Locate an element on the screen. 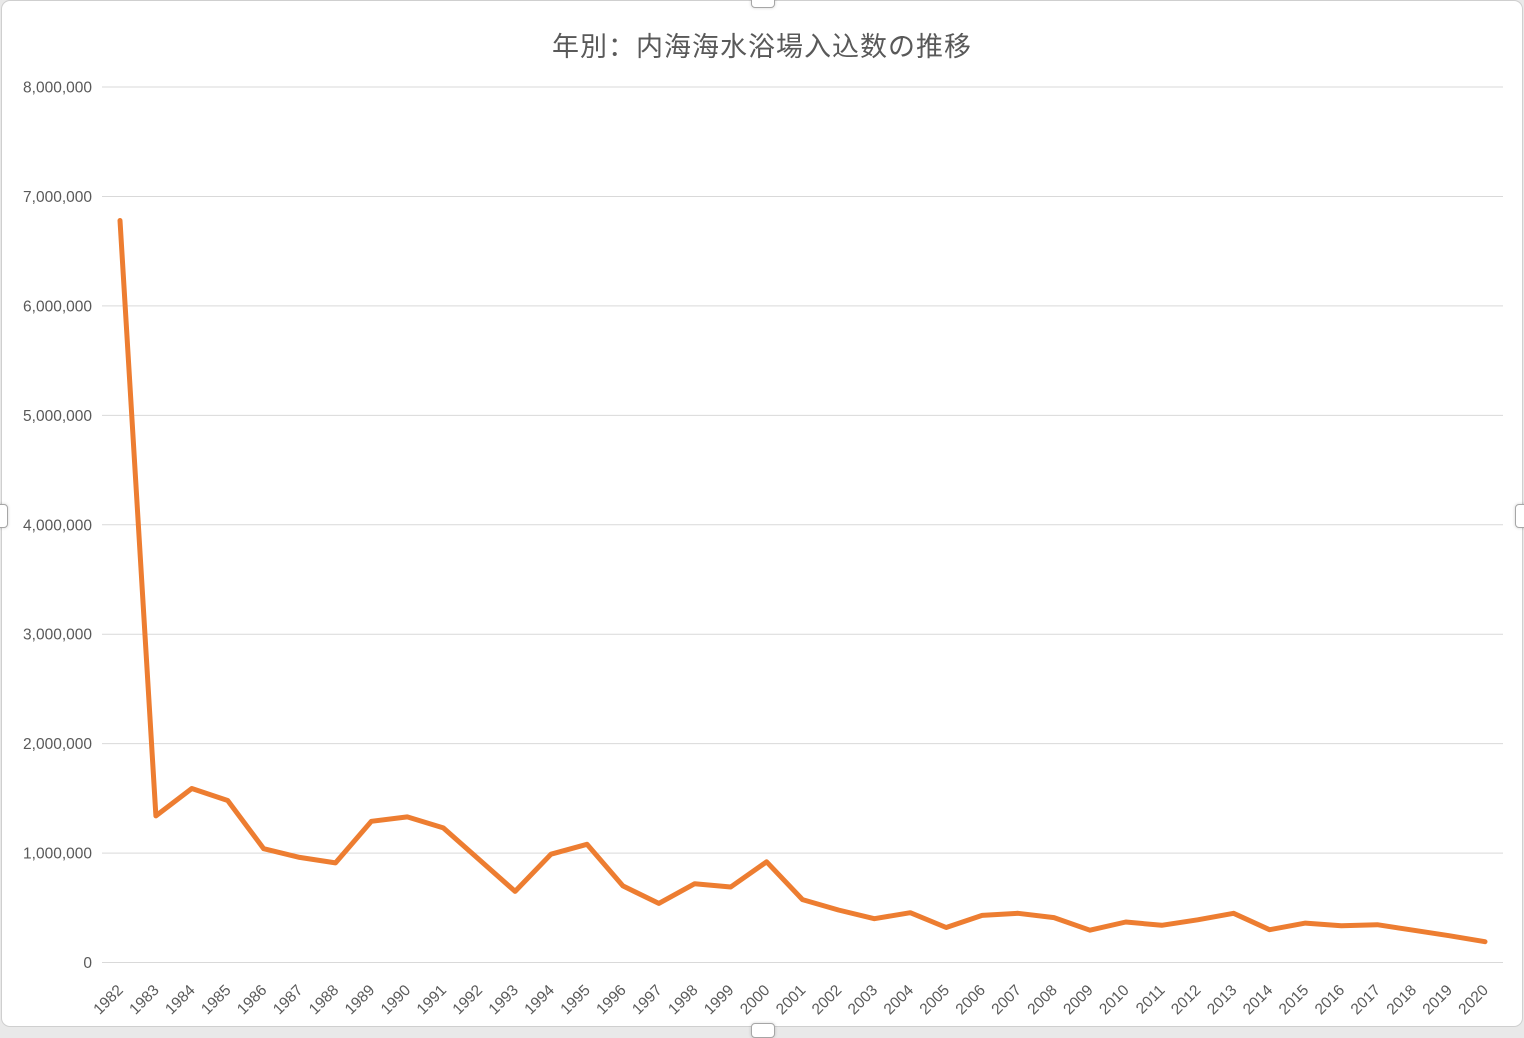 The width and height of the screenshot is (1524, 1038). x-axis-tick-label: 1986 is located at coordinates (252, 1000).